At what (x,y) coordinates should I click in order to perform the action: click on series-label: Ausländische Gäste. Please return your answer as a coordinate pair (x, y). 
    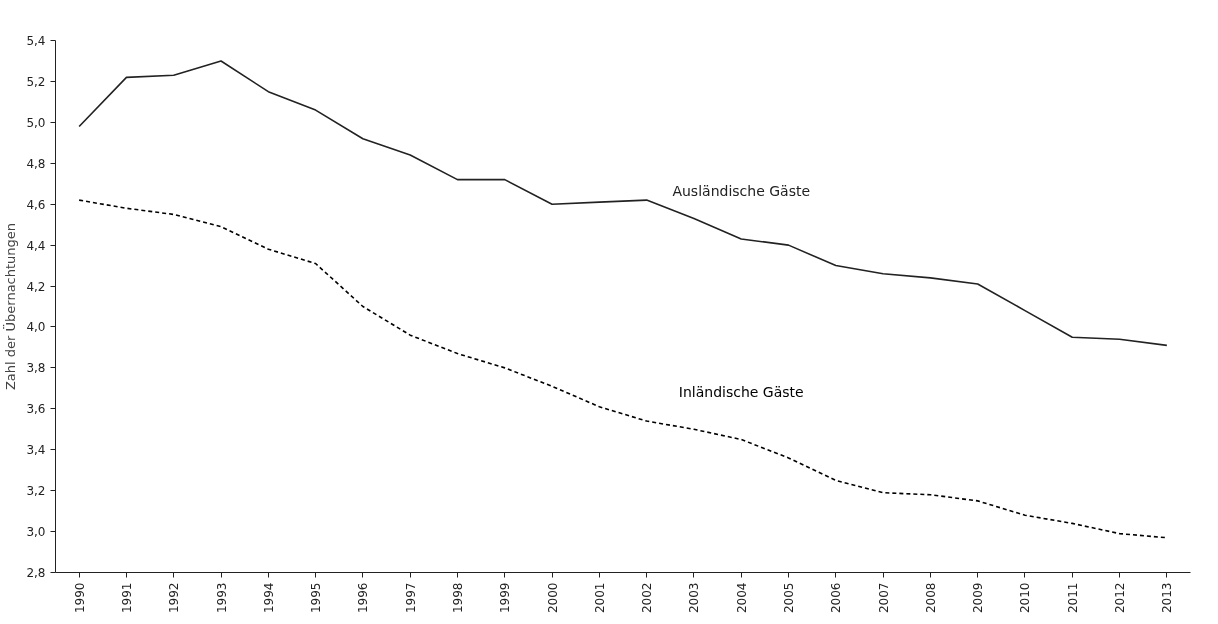
    Looking at the image, I should click on (741, 191).